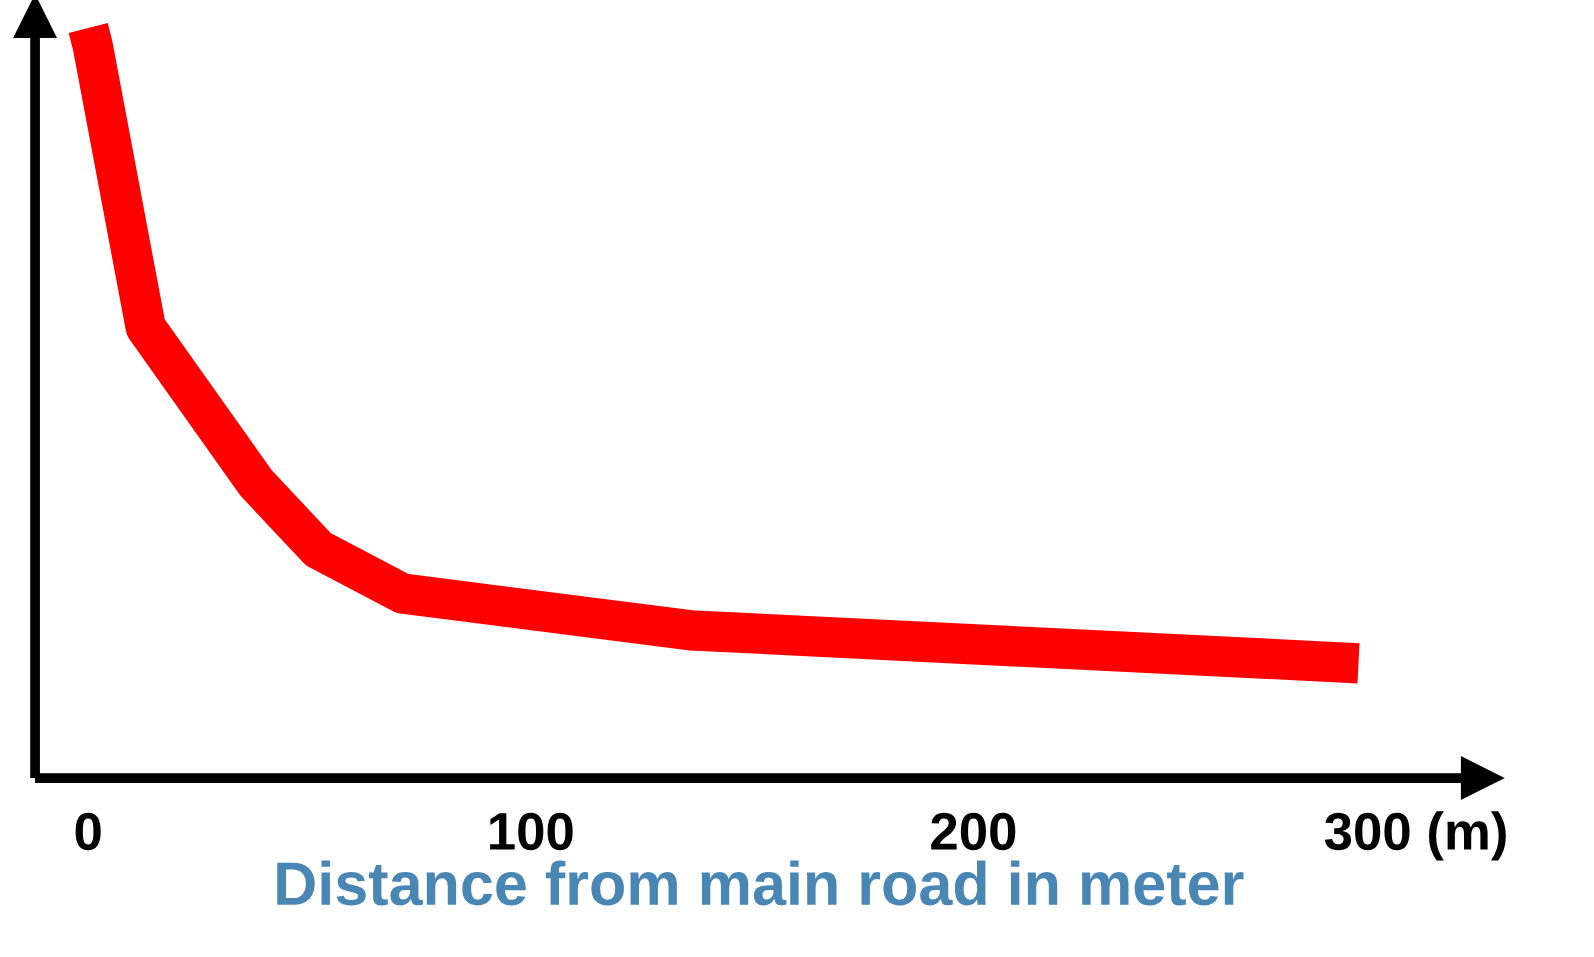 The height and width of the screenshot is (957, 1594). What do you see at coordinates (760, 883) in the screenshot?
I see `x-axis-title: Distance from main road in meter` at bounding box center [760, 883].